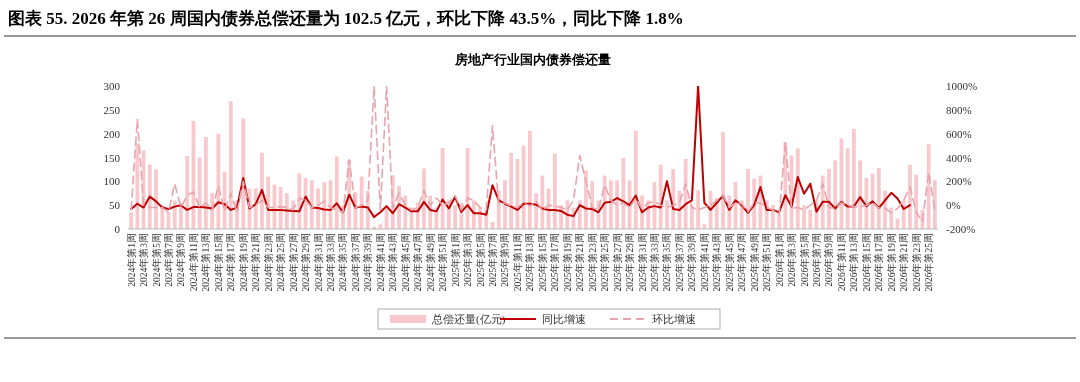 The height and width of the screenshot is (382, 1080). I want to click on x-tick-label: 2025年第27周, so click(617, 262).